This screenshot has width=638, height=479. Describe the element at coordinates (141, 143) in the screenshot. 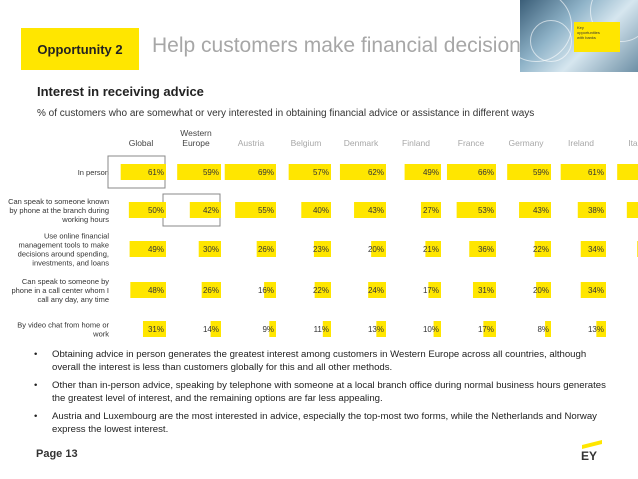

I see `column-header: Global` at that location.